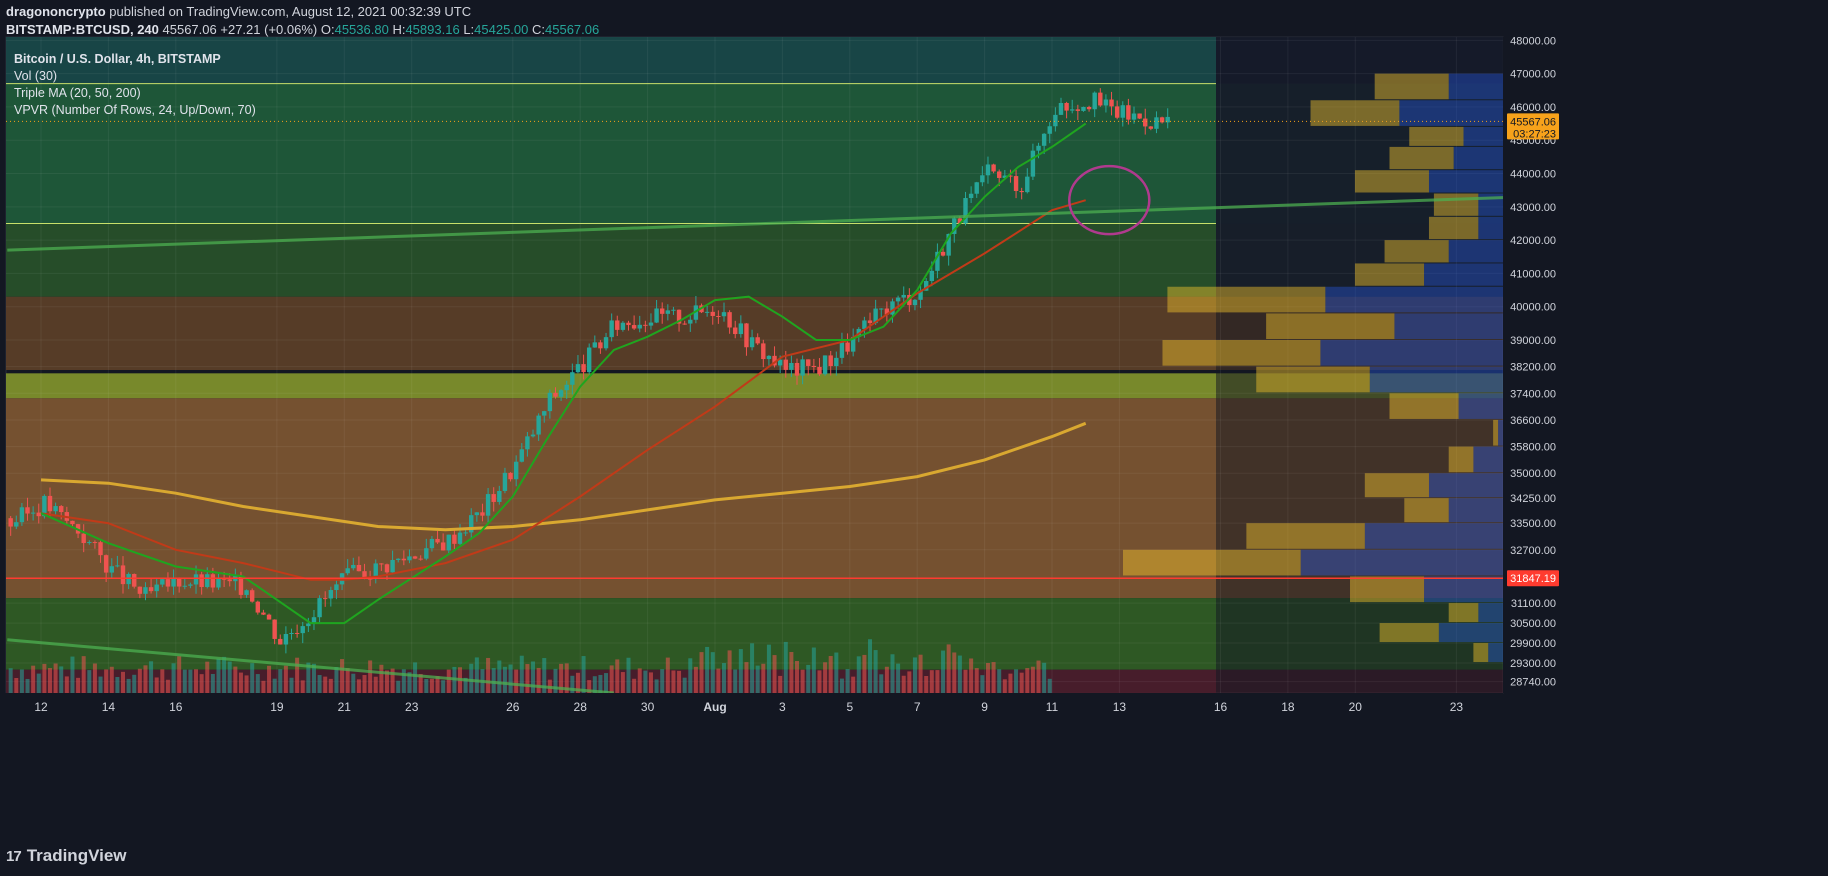  What do you see at coordinates (1288, 707) in the screenshot?
I see `time-tick-label: 18` at bounding box center [1288, 707].